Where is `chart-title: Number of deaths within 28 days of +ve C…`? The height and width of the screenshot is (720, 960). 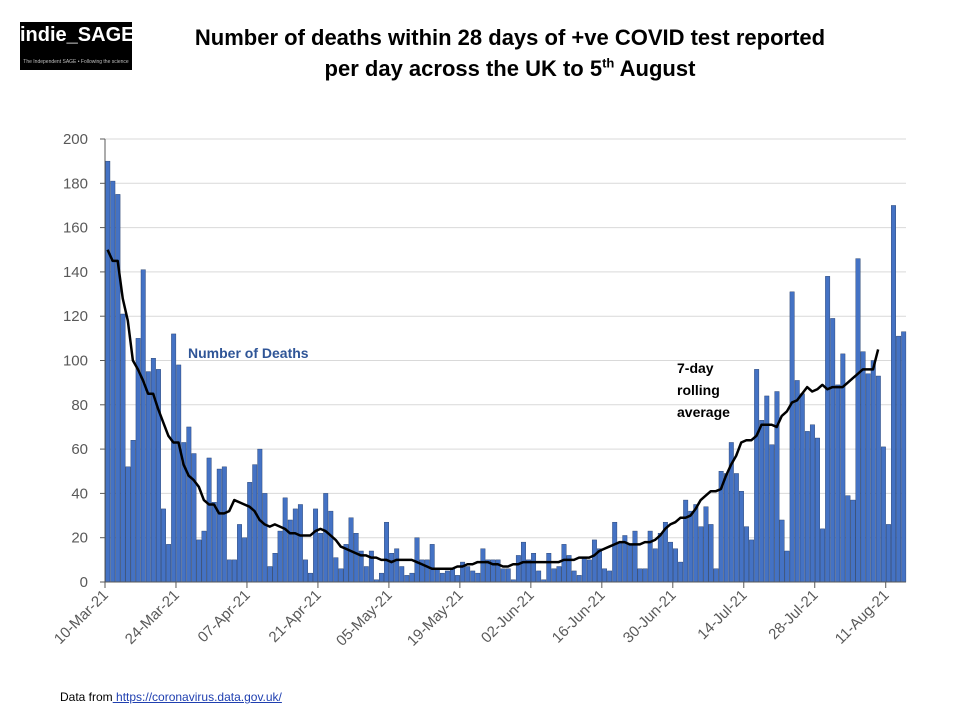 chart-title: Number of deaths within 28 days of +ve C… is located at coordinates (510, 53).